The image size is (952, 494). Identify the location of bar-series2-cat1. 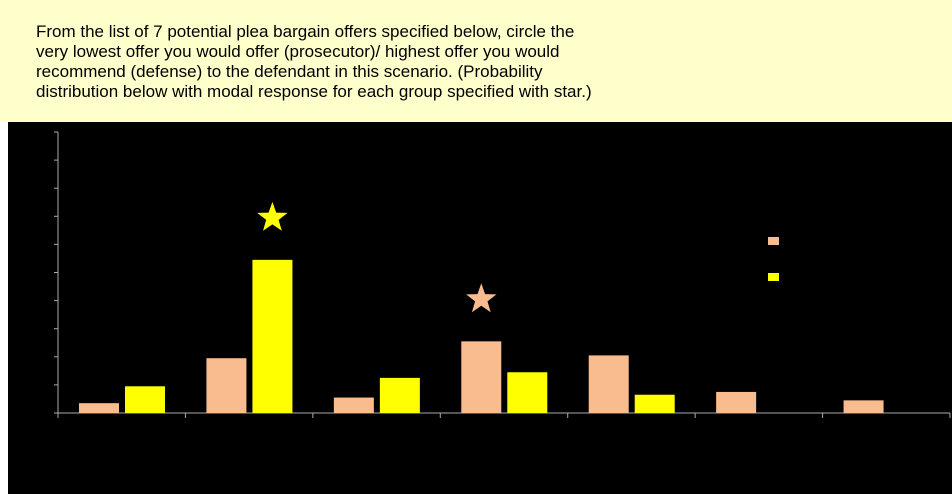
(145, 399).